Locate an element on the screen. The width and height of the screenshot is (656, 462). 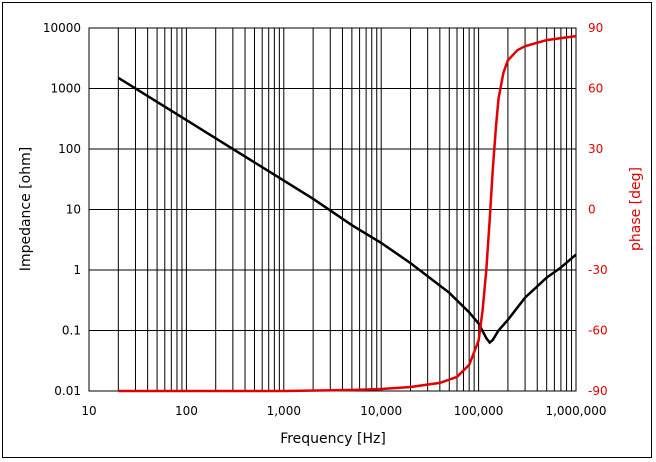
y-tick-labels: 0.01 0.1 1 10 100 1000 10000 is located at coordinates (62, 209).